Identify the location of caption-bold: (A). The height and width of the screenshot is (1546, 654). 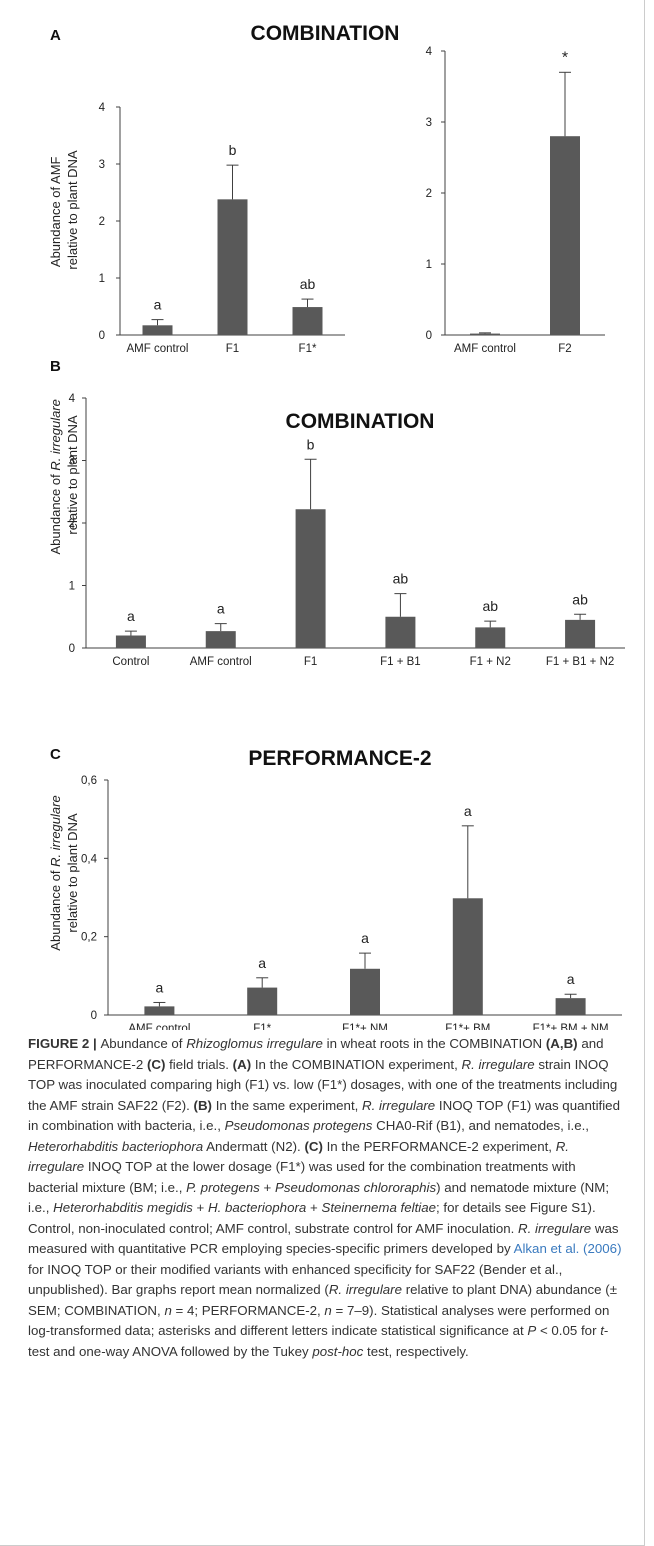
(242, 1064).